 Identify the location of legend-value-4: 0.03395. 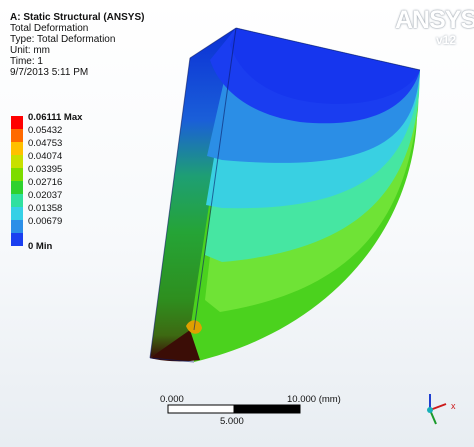
(45, 169).